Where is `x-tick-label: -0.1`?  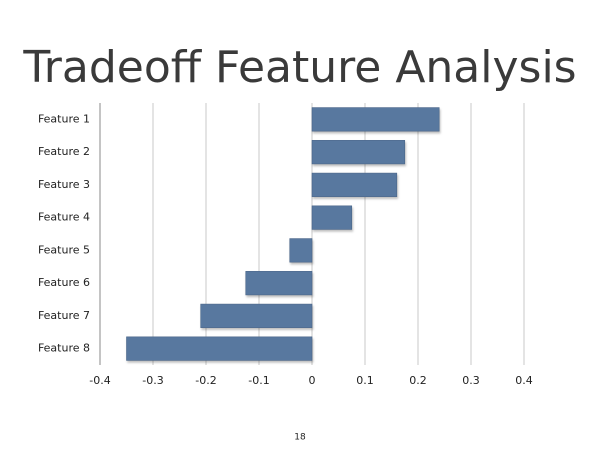
x-tick-label: -0.1 is located at coordinates (258, 380).